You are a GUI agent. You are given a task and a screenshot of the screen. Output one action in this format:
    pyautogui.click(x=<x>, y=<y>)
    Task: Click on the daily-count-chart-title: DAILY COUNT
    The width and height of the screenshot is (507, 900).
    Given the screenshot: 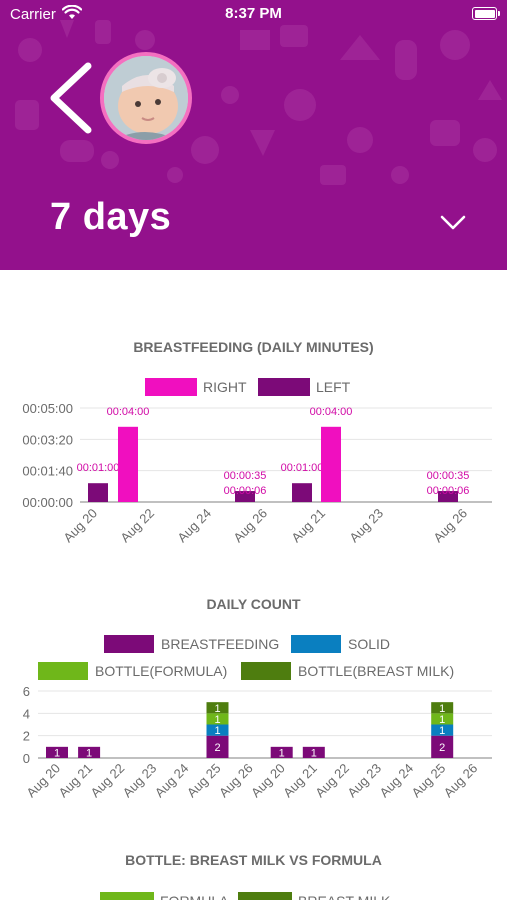 What is the action you would take?
    pyautogui.click(x=253, y=604)
    